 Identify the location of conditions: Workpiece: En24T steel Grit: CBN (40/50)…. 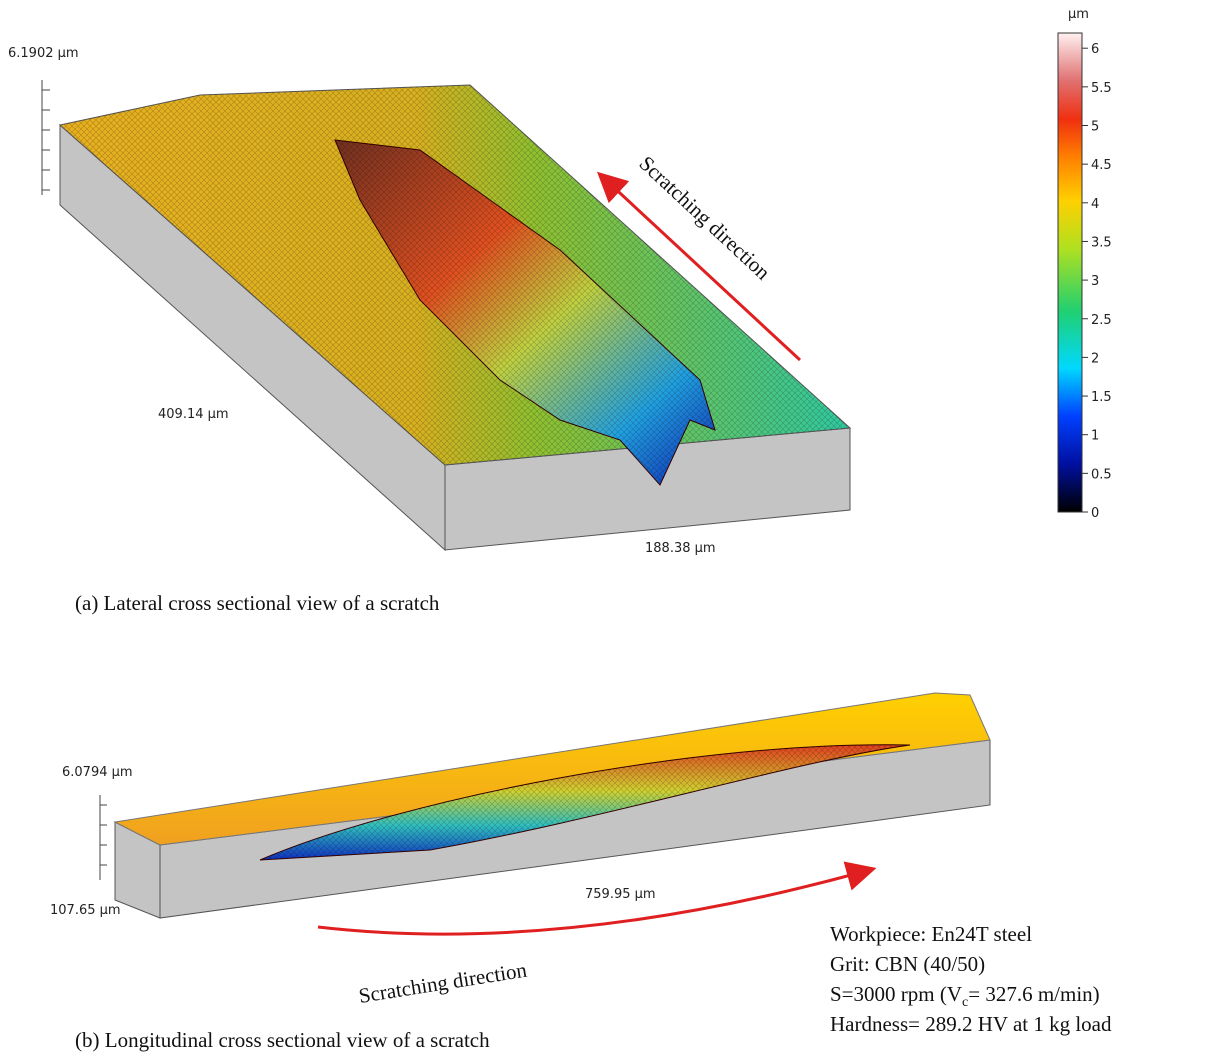
(971, 979).